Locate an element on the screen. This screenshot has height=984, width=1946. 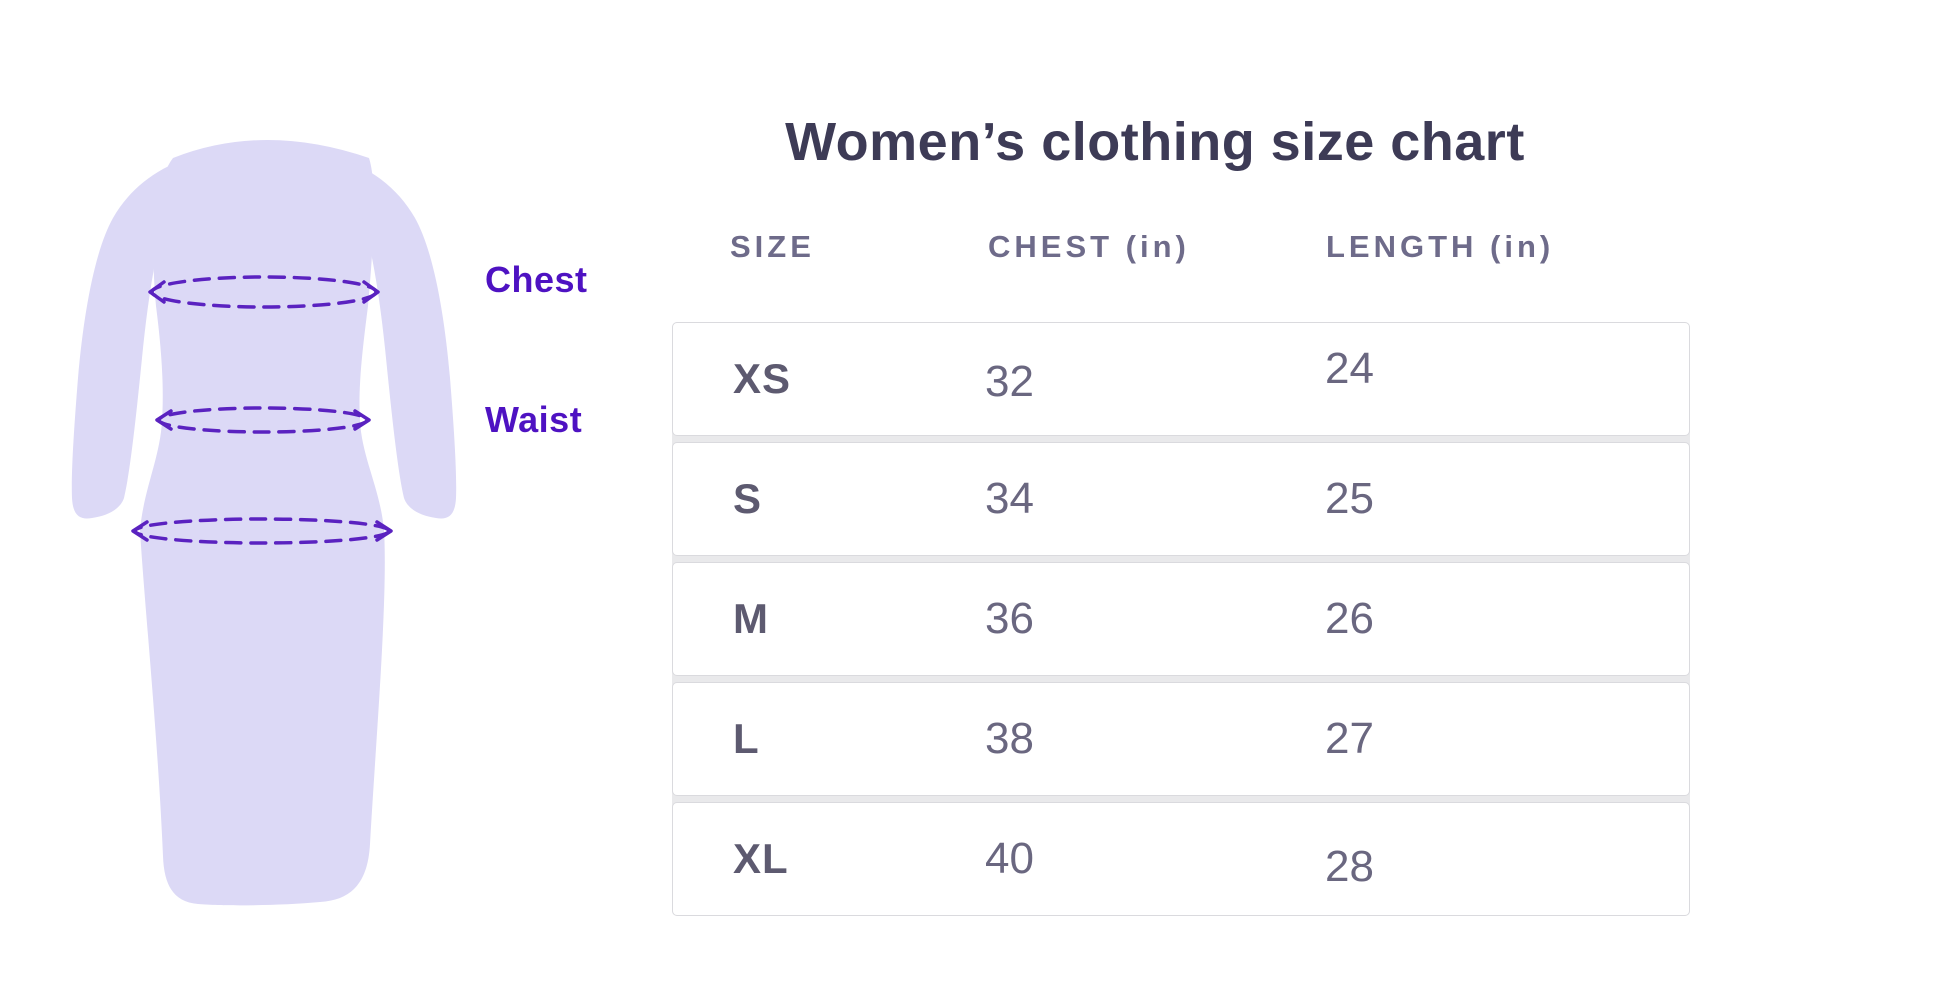
table-row: XS 32 24 is located at coordinates (1181, 379).